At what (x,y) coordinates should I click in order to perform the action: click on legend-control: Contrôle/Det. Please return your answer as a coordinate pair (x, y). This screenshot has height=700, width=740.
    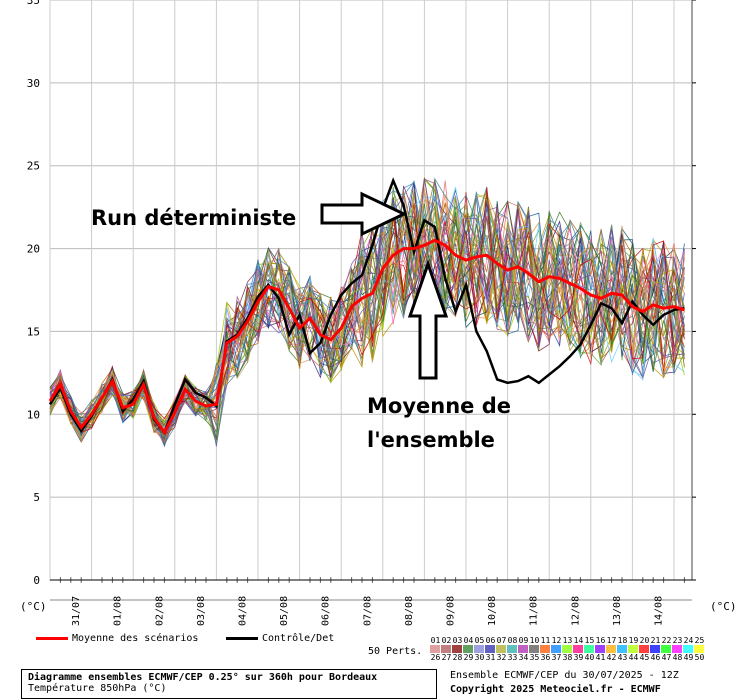
    Looking at the image, I should click on (280, 638).